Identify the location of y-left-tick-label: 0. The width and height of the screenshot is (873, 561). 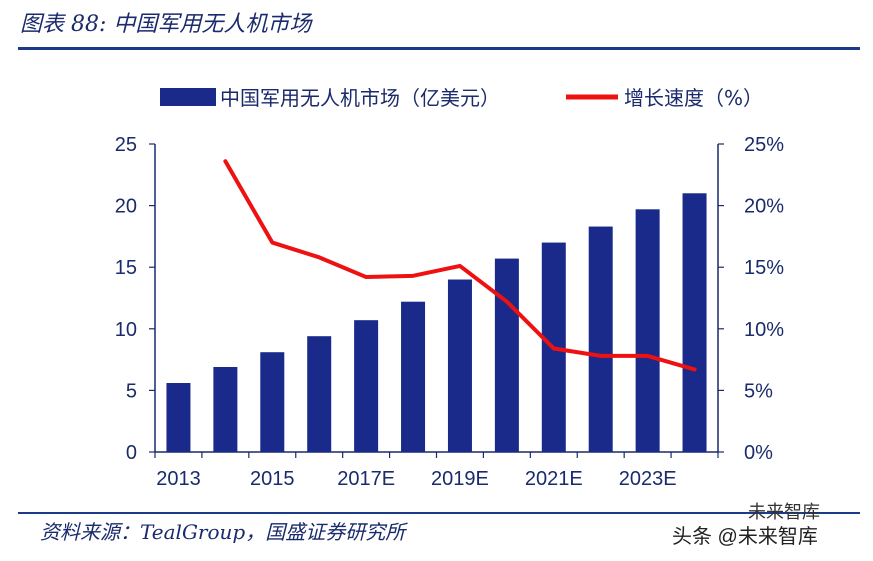
(131, 453).